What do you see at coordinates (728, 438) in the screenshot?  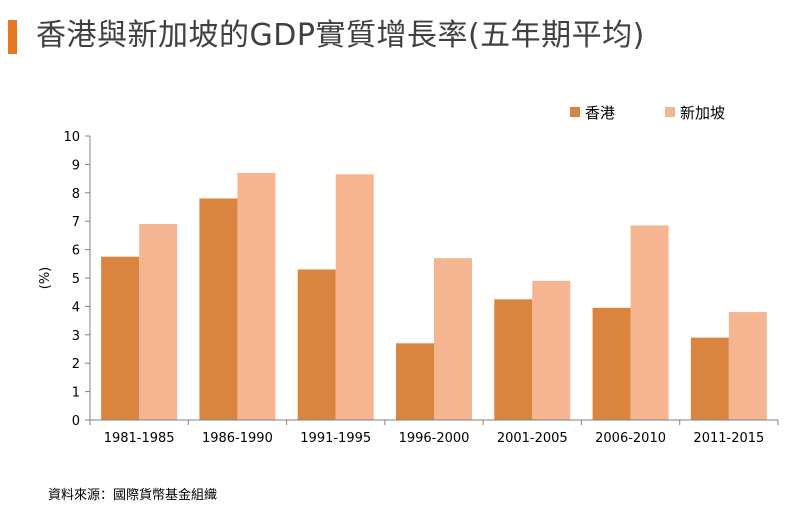 I see `x-tick-label: 2011-2015` at bounding box center [728, 438].